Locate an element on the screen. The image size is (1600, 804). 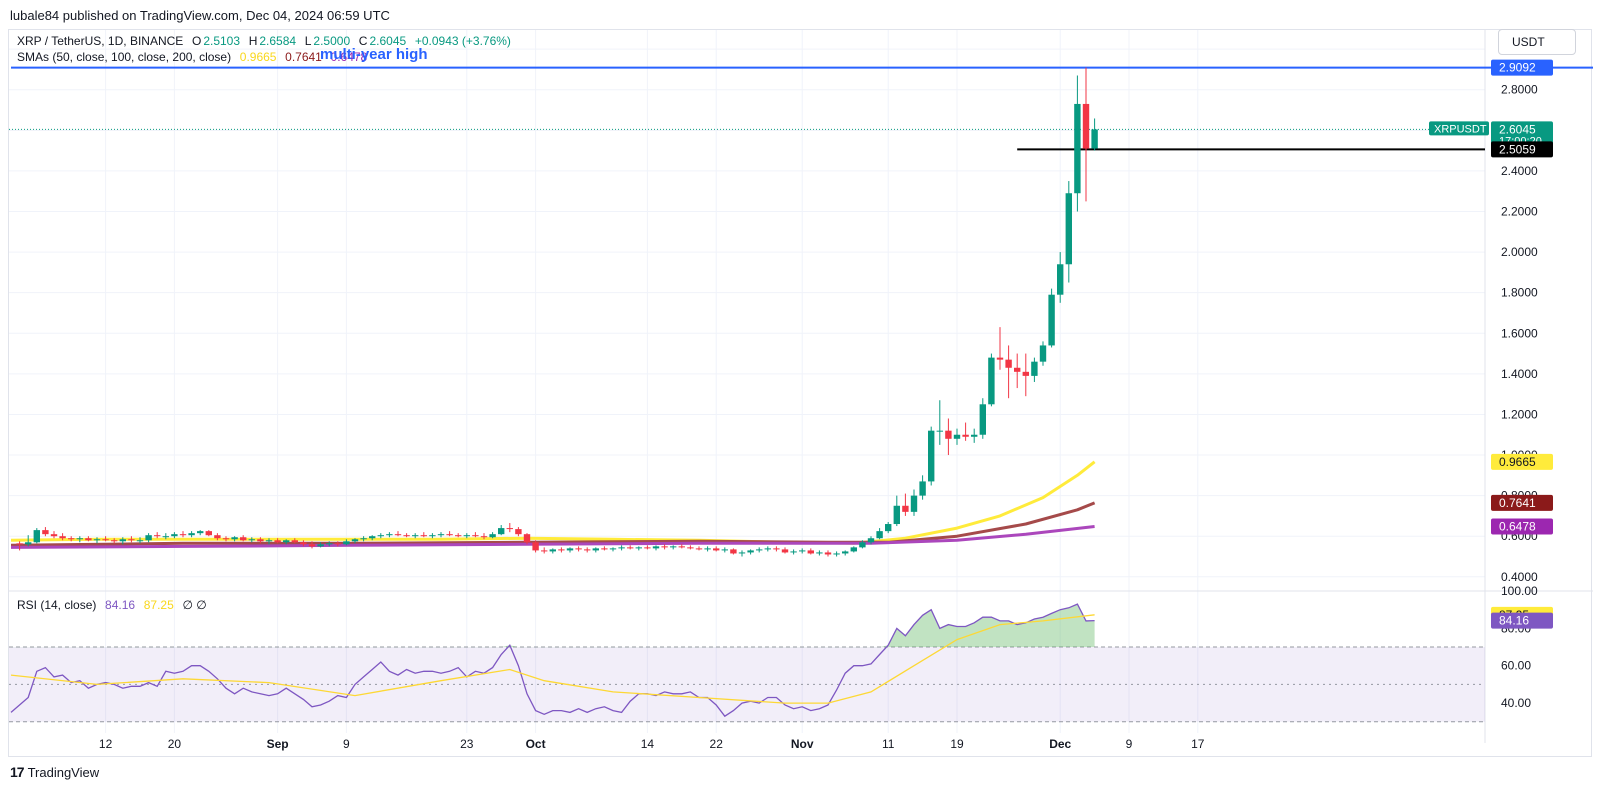
footer-brand: 17 TradingView is located at coordinates (54, 772).